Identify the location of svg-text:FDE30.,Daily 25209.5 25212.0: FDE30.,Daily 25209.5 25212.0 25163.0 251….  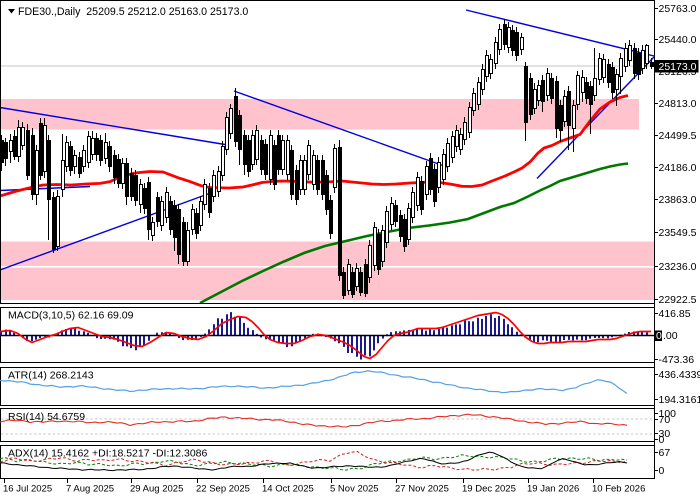
(133, 12).